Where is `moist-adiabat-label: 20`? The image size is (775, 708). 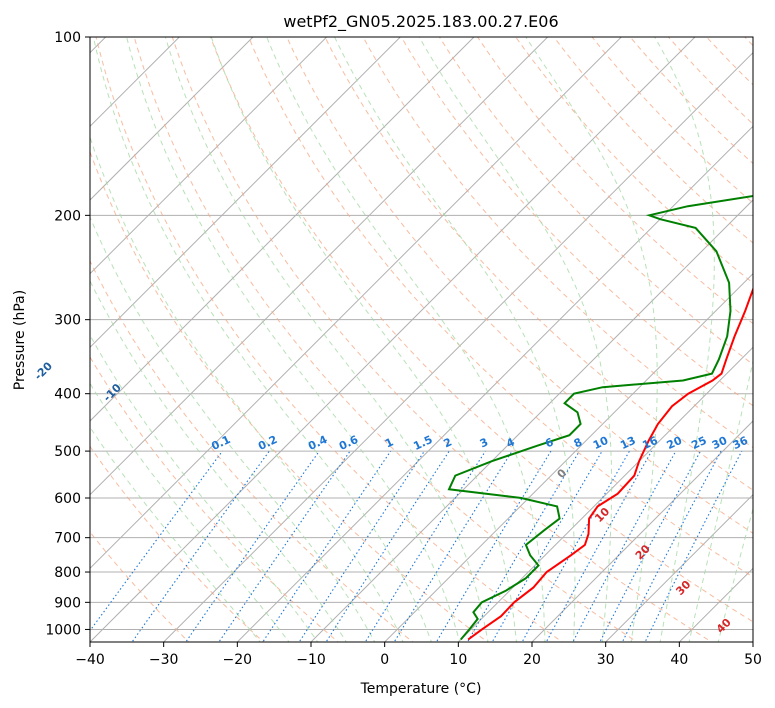
moist-adiabat-label: 20 is located at coordinates (643, 552).